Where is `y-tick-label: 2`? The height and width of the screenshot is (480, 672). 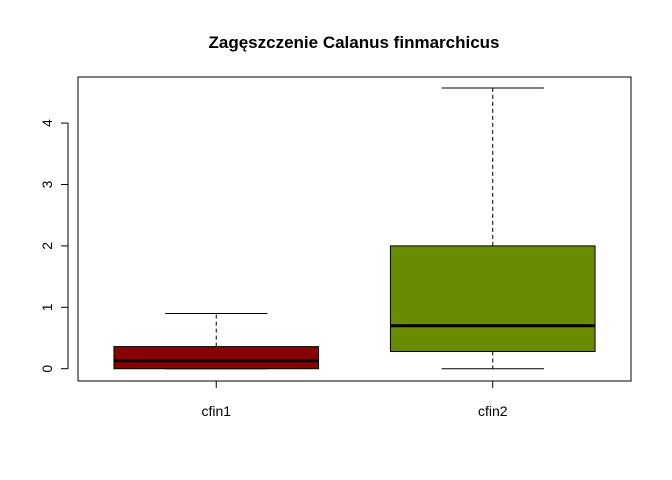 y-tick-label: 2 is located at coordinates (47, 246).